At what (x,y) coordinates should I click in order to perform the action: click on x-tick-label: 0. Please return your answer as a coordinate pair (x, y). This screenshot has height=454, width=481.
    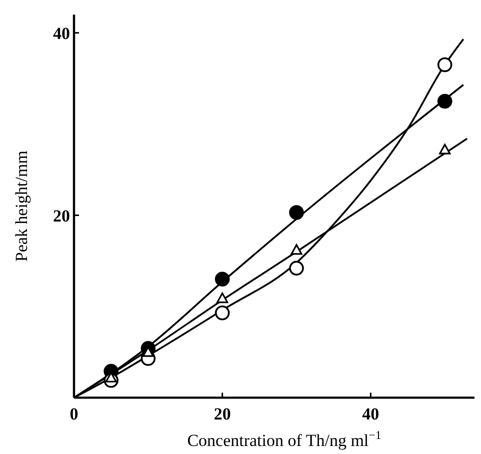
    Looking at the image, I should click on (74, 414).